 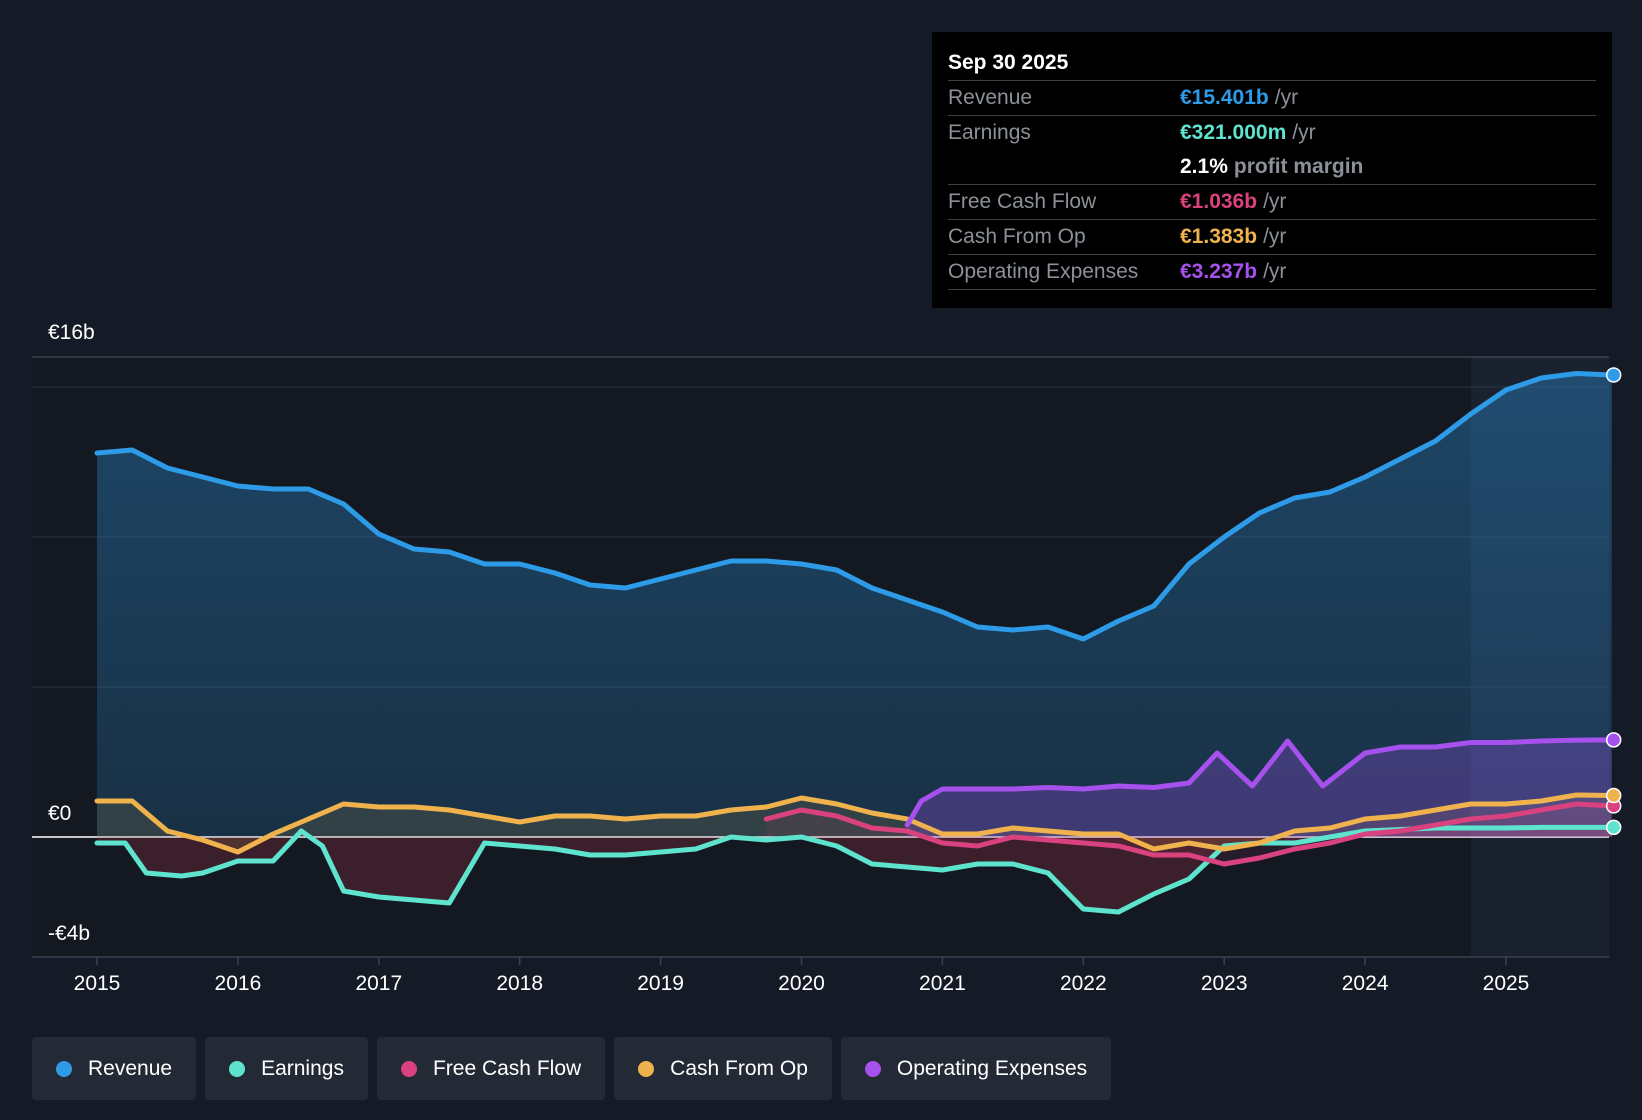 I want to click on free-cash-flow-area, so click(x=1189, y=834).